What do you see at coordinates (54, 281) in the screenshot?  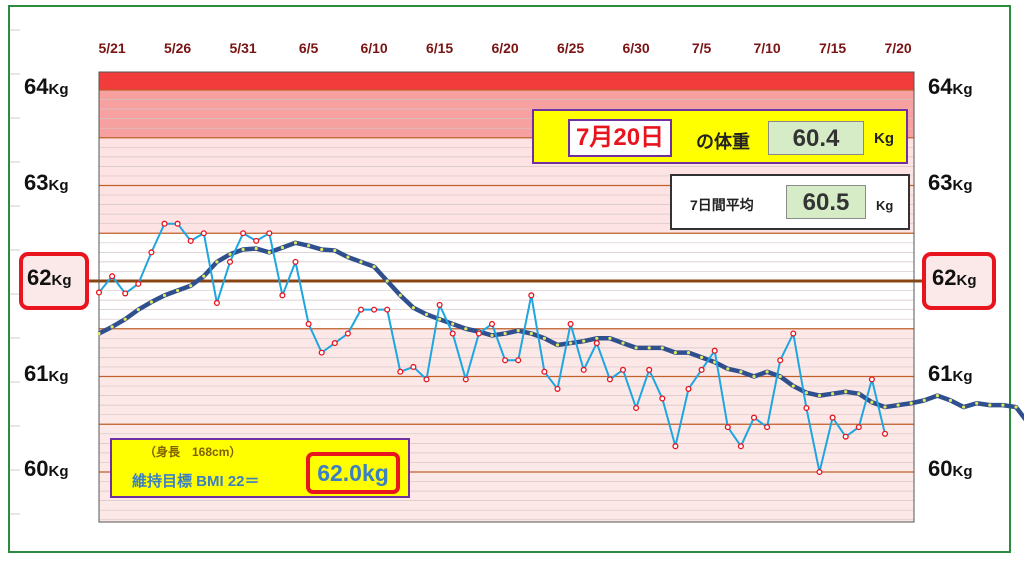 I see `target-y-tick-label-left: 62Kg` at bounding box center [54, 281].